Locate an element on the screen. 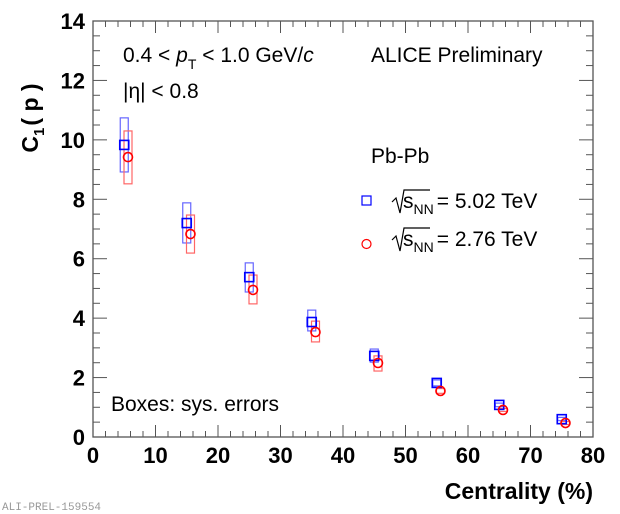 This screenshot has height=514, width=620. legend: Pb-Pb sNN = 5.02 TeV sNN = 2.76 TeV is located at coordinates (449, 200).